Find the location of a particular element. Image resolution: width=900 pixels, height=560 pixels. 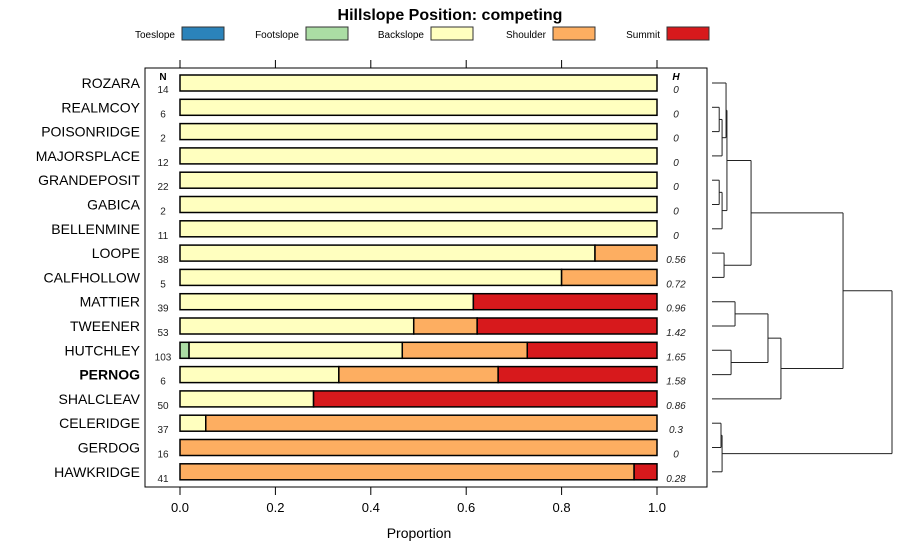

row-gerdog: GERDOG 16 0 is located at coordinates (378, 449).